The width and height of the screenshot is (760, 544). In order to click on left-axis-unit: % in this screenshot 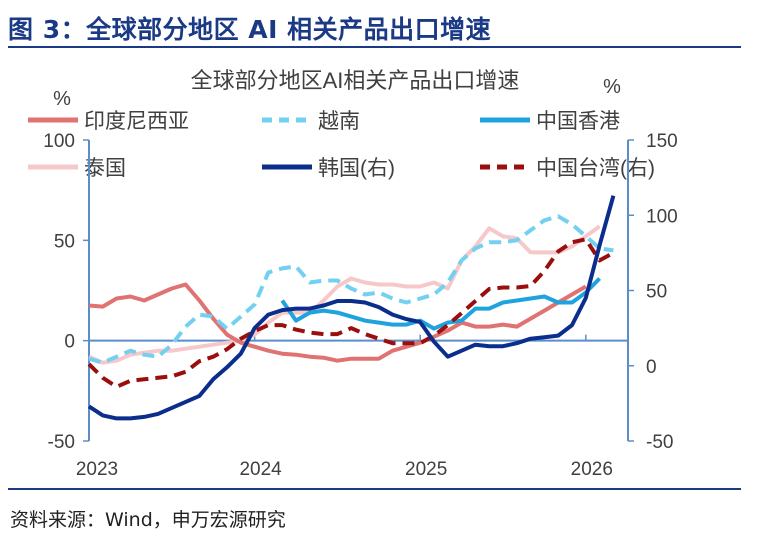, I will do `click(62, 99)`.